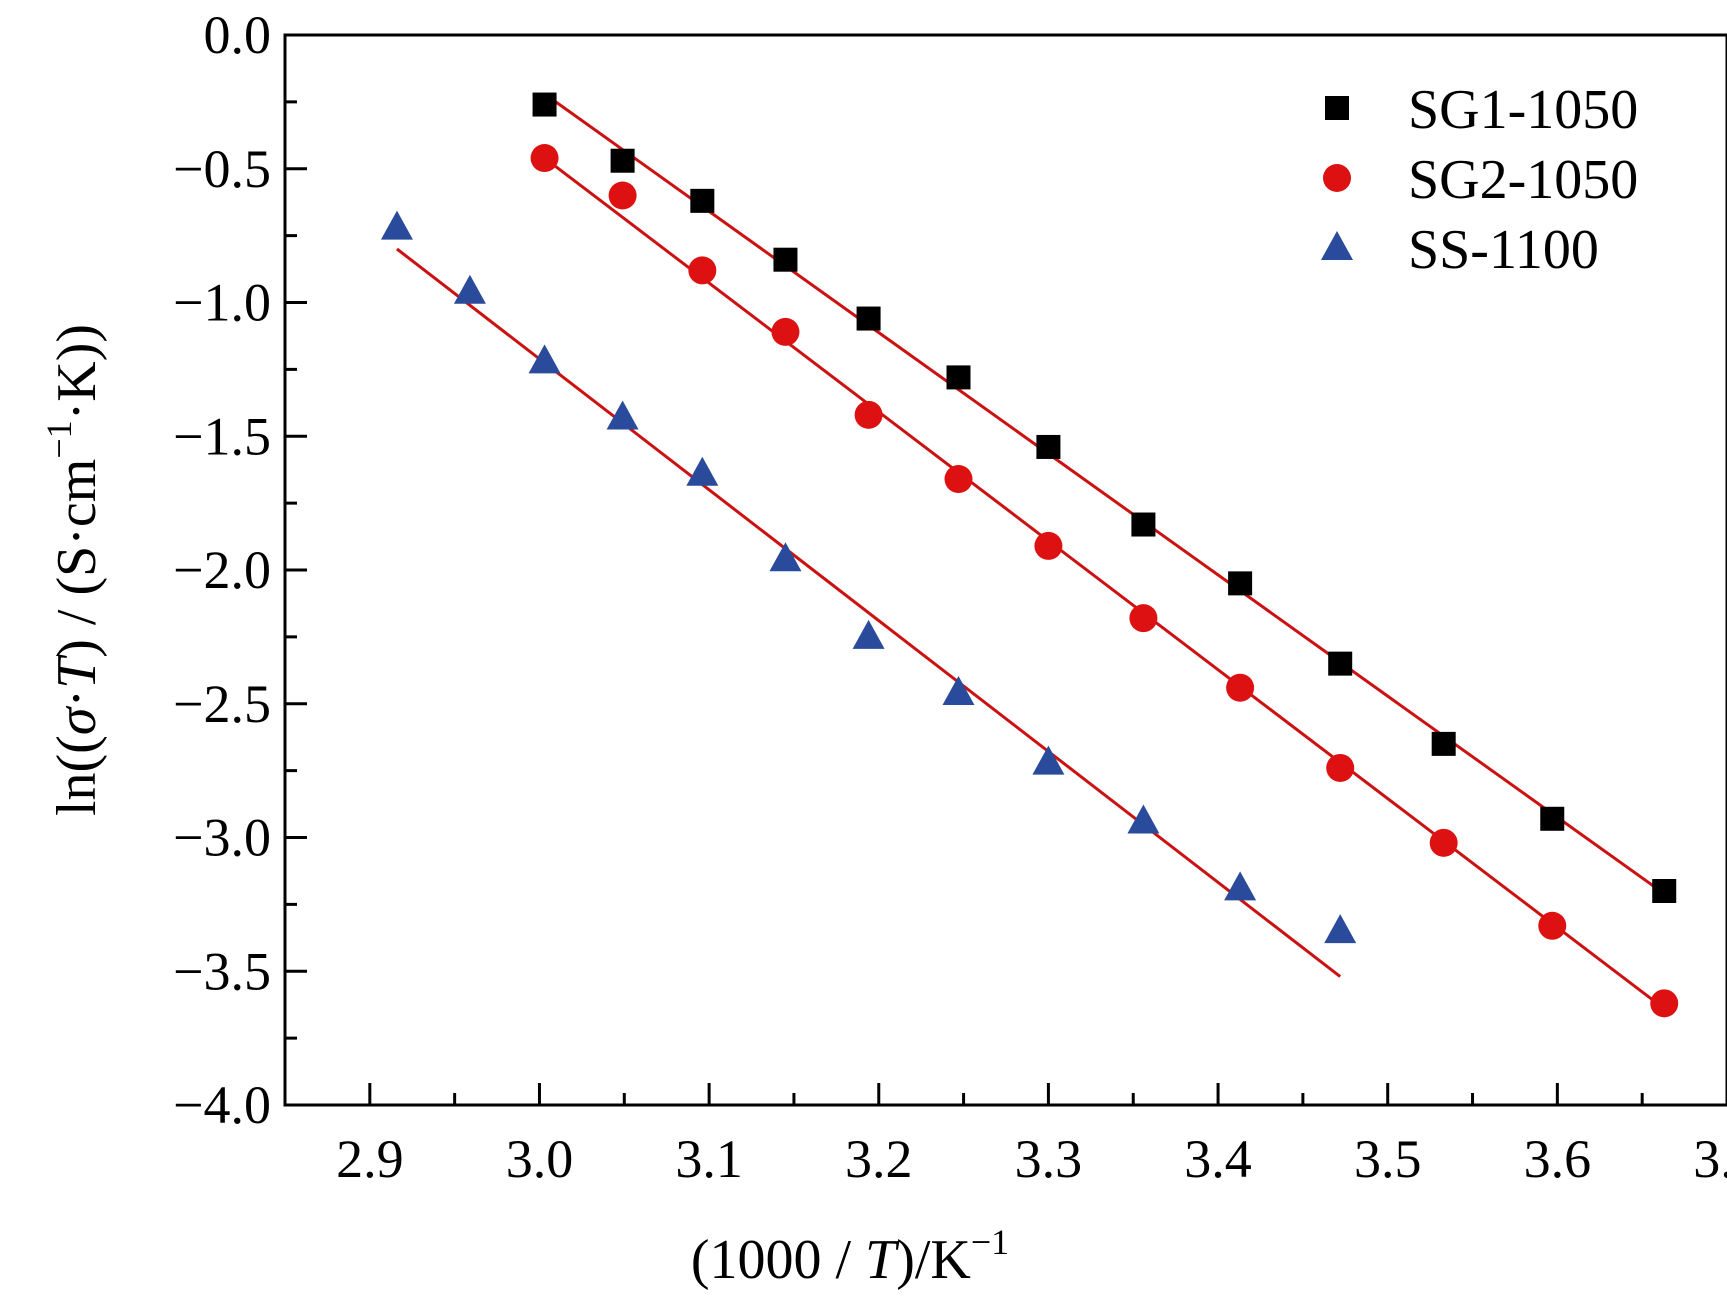  What do you see at coordinates (1523, 110) in the screenshot?
I see `legend-label: SG1-1050` at bounding box center [1523, 110].